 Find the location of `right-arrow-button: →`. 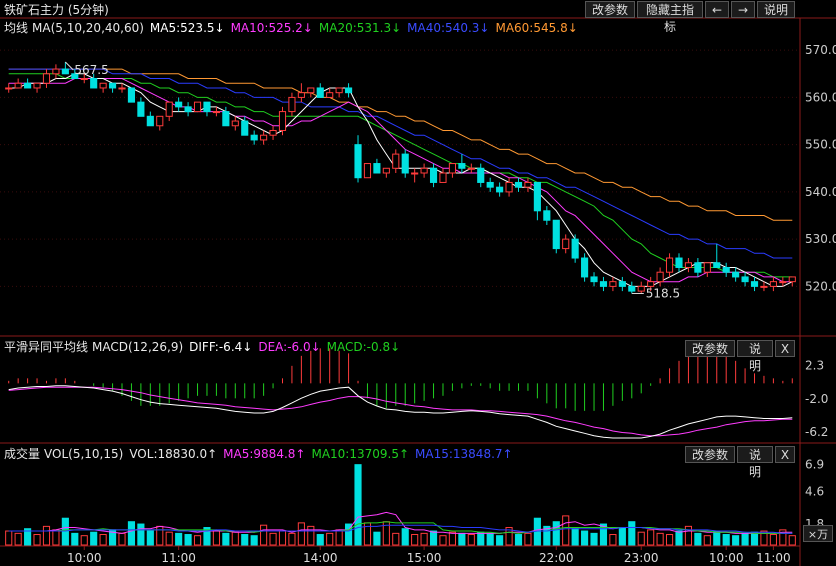

right-arrow-button: → is located at coordinates (743, 9).